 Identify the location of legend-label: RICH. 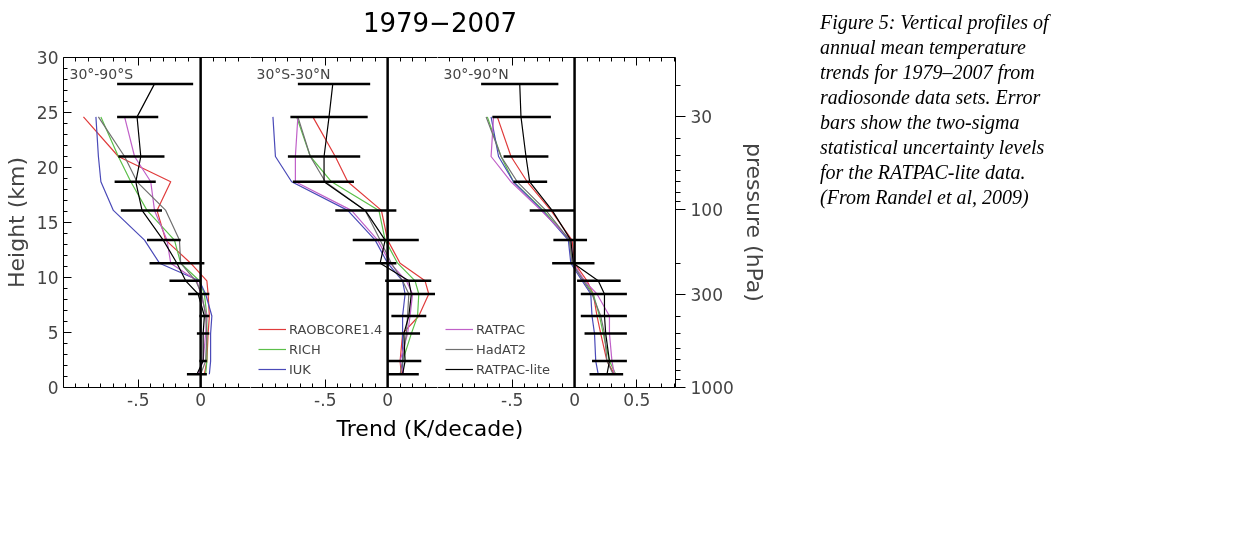
(305, 349).